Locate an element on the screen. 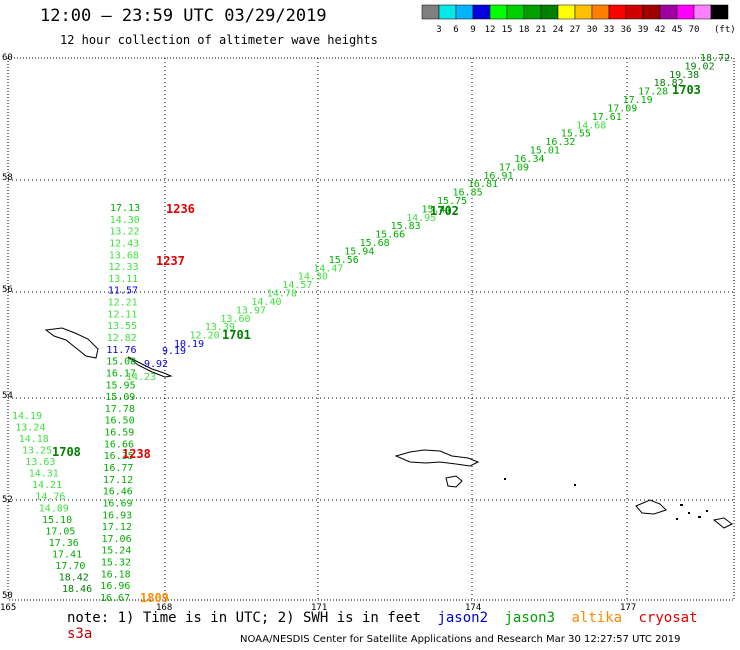 This screenshot has width=740, height=650. wave-height-label: 14.19 is located at coordinates (27, 416).